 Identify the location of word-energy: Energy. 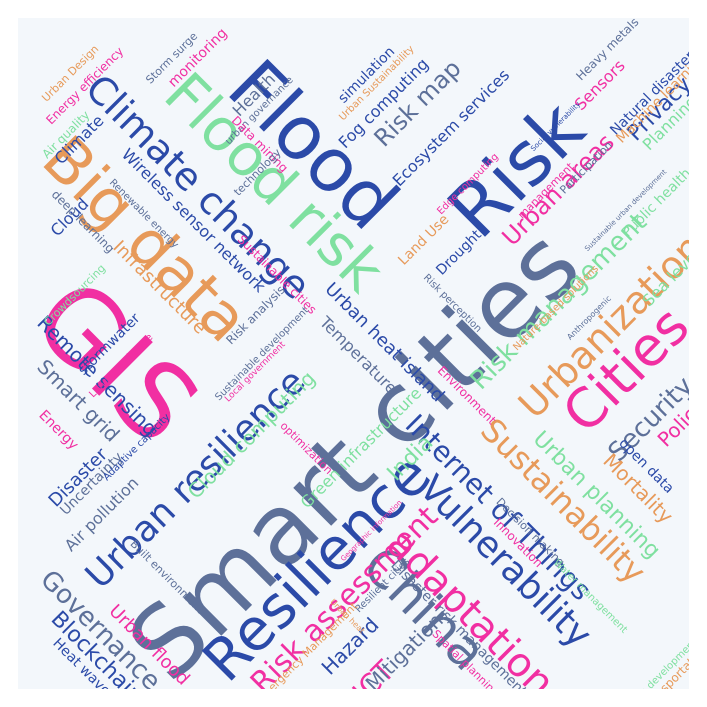
(58, 430).